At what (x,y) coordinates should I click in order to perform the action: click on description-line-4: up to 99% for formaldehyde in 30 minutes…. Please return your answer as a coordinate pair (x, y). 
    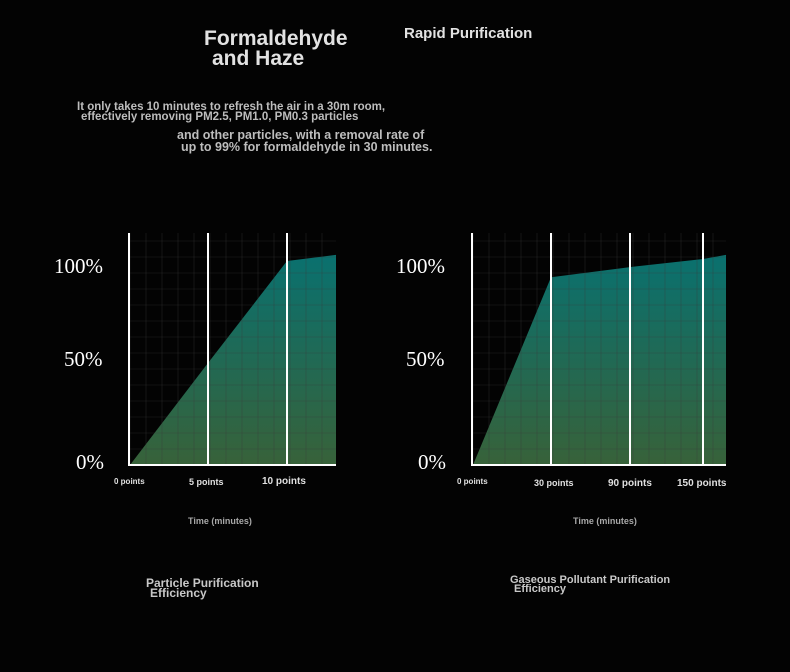
    Looking at the image, I should click on (307, 147).